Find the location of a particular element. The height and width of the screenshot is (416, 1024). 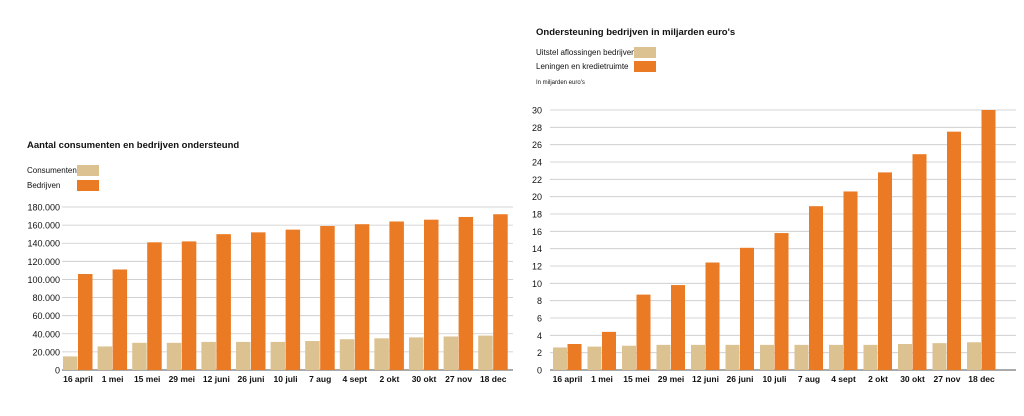

y-tick-label: 140.000 is located at coordinates (43, 244).